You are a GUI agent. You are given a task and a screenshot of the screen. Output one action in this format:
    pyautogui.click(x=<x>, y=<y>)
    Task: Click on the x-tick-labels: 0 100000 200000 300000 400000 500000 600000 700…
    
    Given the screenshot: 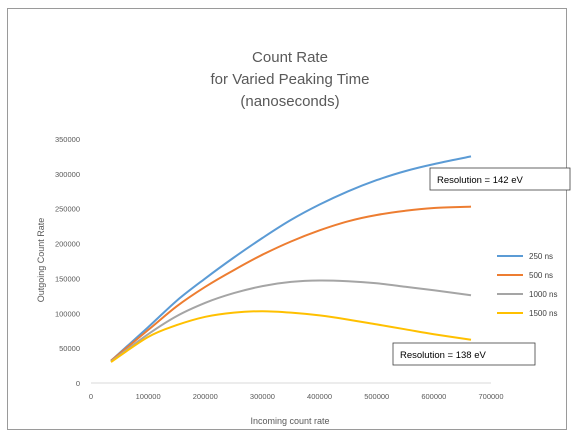 What is the action you would take?
    pyautogui.click(x=296, y=396)
    